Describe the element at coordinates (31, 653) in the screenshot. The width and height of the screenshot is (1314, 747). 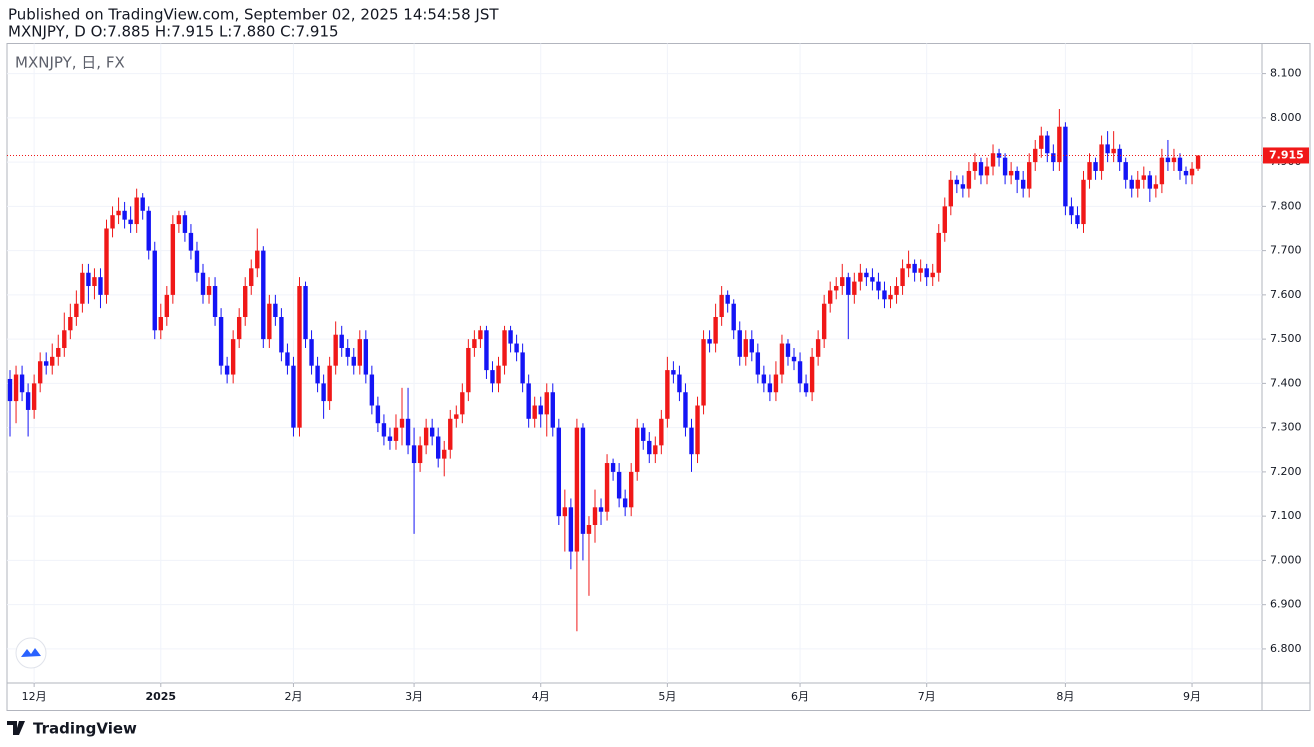
I see `tv-logo-button` at that location.